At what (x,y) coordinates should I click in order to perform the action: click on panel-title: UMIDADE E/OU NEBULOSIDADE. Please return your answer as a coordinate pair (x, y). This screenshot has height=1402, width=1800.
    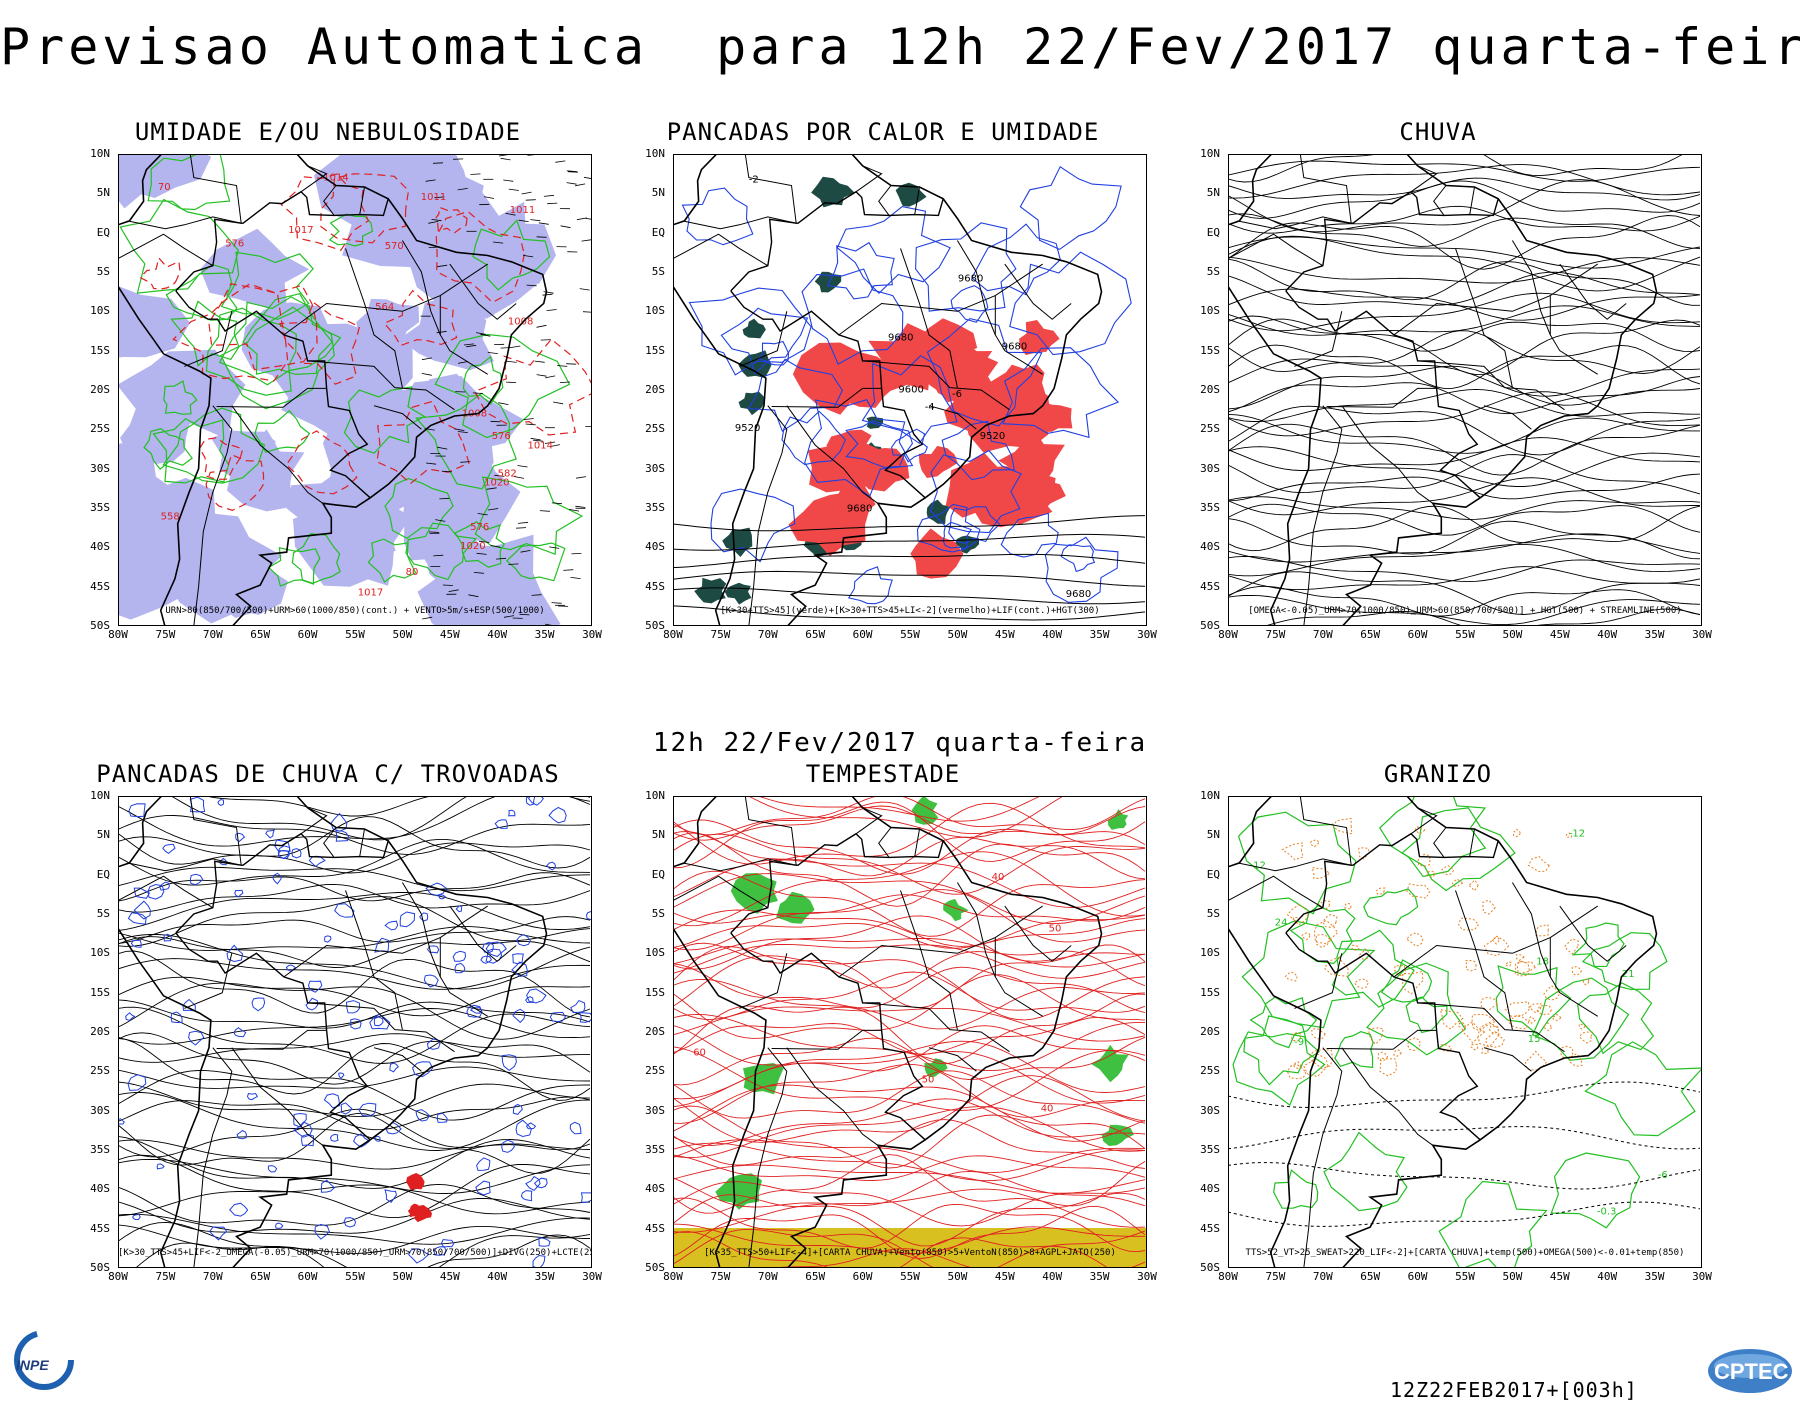
    Looking at the image, I should click on (328, 132).